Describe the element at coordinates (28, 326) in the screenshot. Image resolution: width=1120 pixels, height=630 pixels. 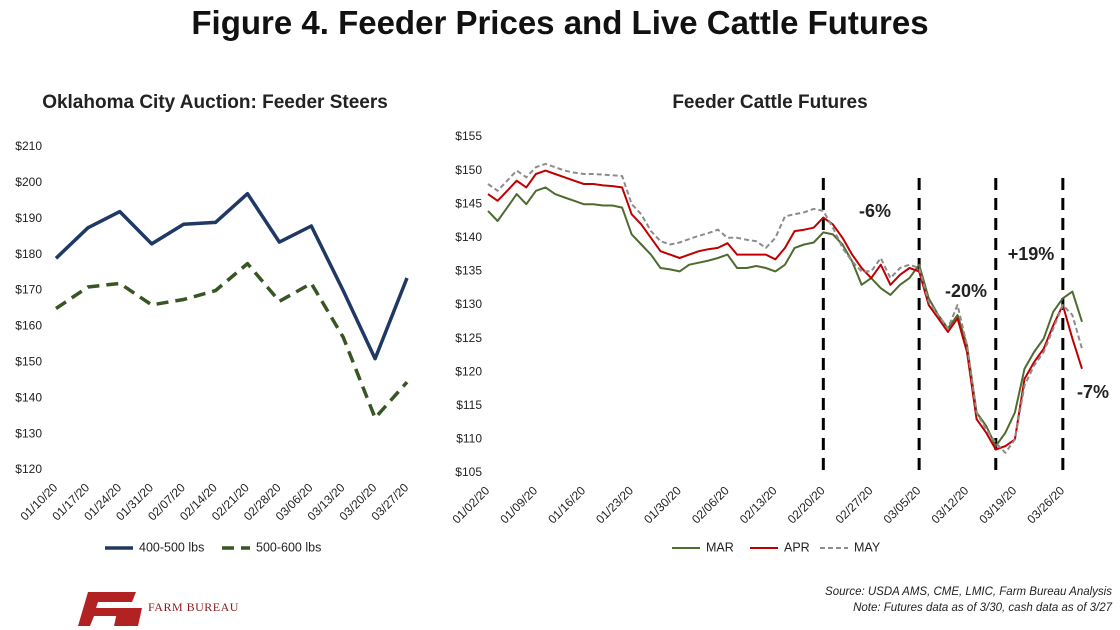
I see `y-tick-label: $160` at that location.